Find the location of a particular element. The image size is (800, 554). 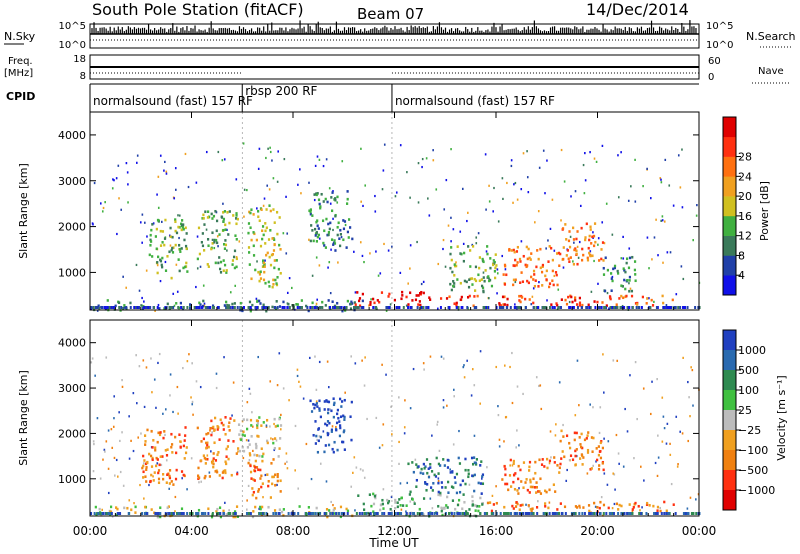

ytick-label: 2000 is located at coordinates (72, 227).